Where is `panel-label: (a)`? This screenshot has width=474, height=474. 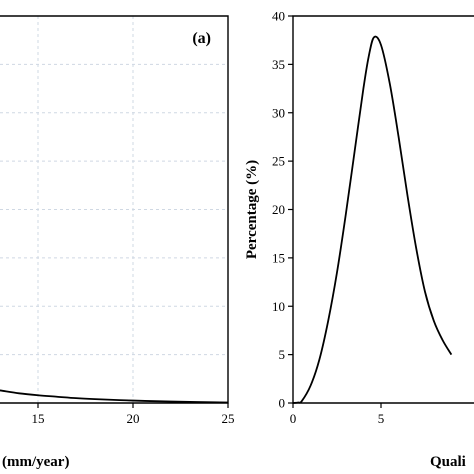
panel-label: (a) is located at coordinates (201, 38).